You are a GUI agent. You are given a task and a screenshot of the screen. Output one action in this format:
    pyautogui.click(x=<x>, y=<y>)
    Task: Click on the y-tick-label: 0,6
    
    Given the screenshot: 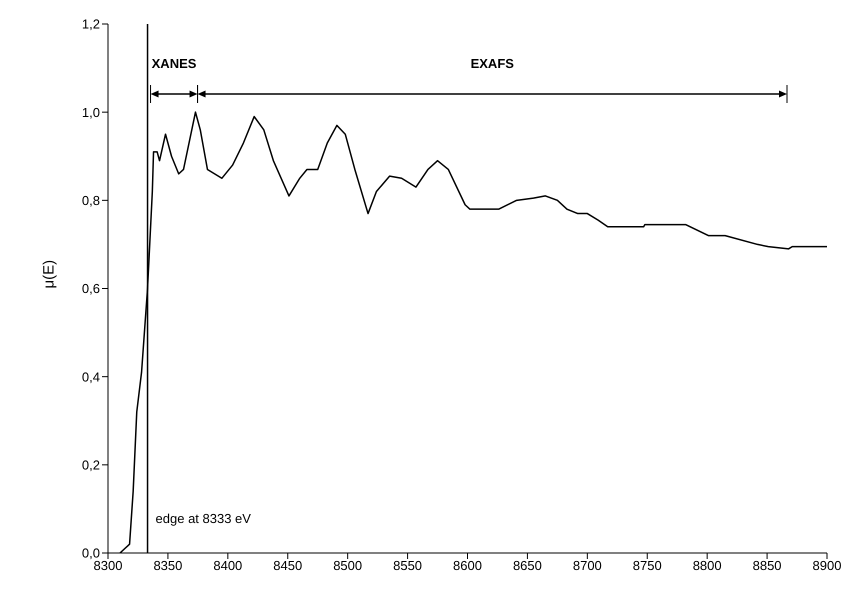 What is the action you would take?
    pyautogui.click(x=91, y=288)
    